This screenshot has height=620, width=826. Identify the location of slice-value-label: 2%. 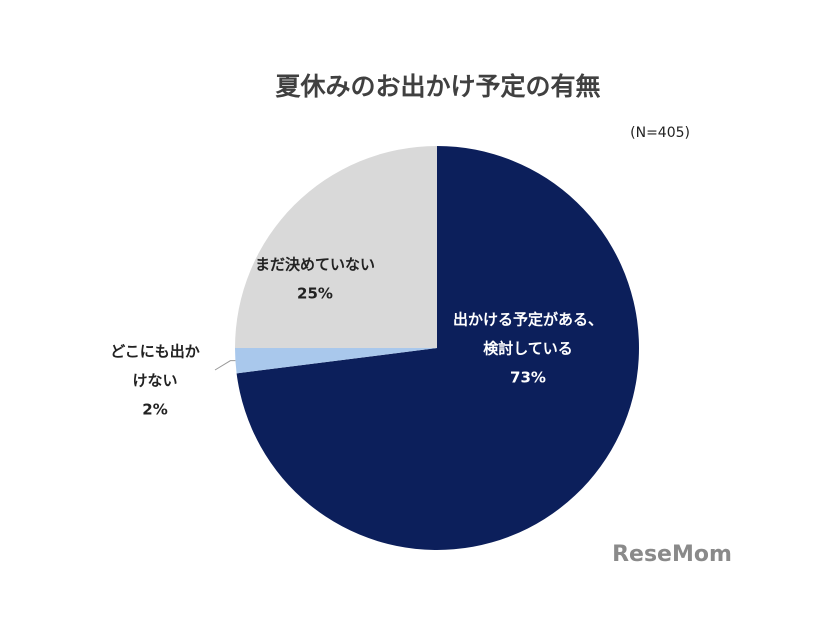
(154, 410).